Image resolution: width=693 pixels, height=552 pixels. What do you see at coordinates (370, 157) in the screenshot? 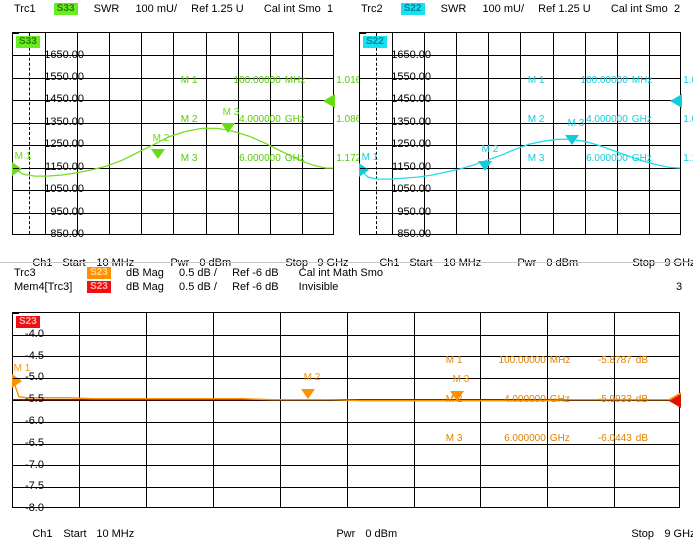
I see `trc2-marker-1-label: M 1` at bounding box center [370, 157].